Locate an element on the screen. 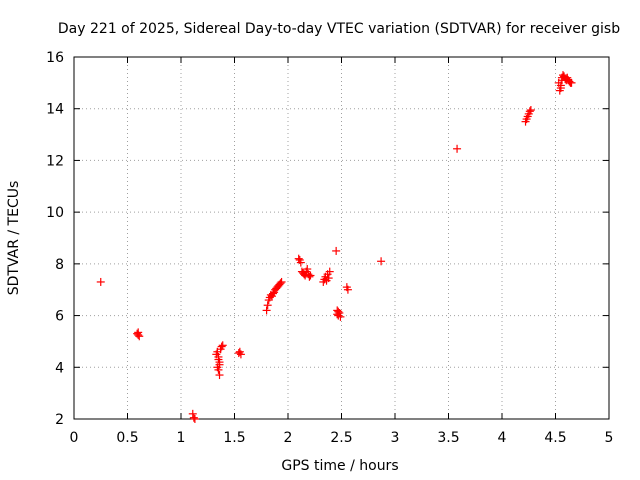 Image resolution: width=640 pixels, height=480 pixels. x-tick-label: 2.5 is located at coordinates (341, 438).